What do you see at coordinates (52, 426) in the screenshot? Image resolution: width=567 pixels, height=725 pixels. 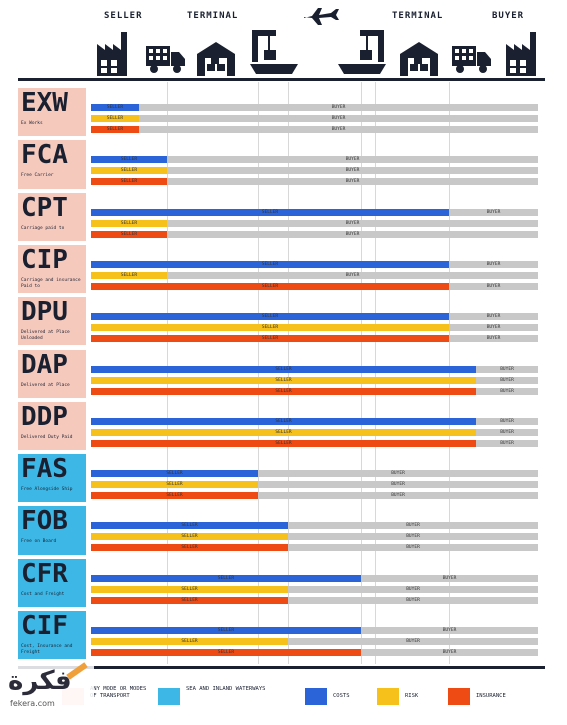 I see `term-box: DDP Delivered Duty Paid` at bounding box center [52, 426].